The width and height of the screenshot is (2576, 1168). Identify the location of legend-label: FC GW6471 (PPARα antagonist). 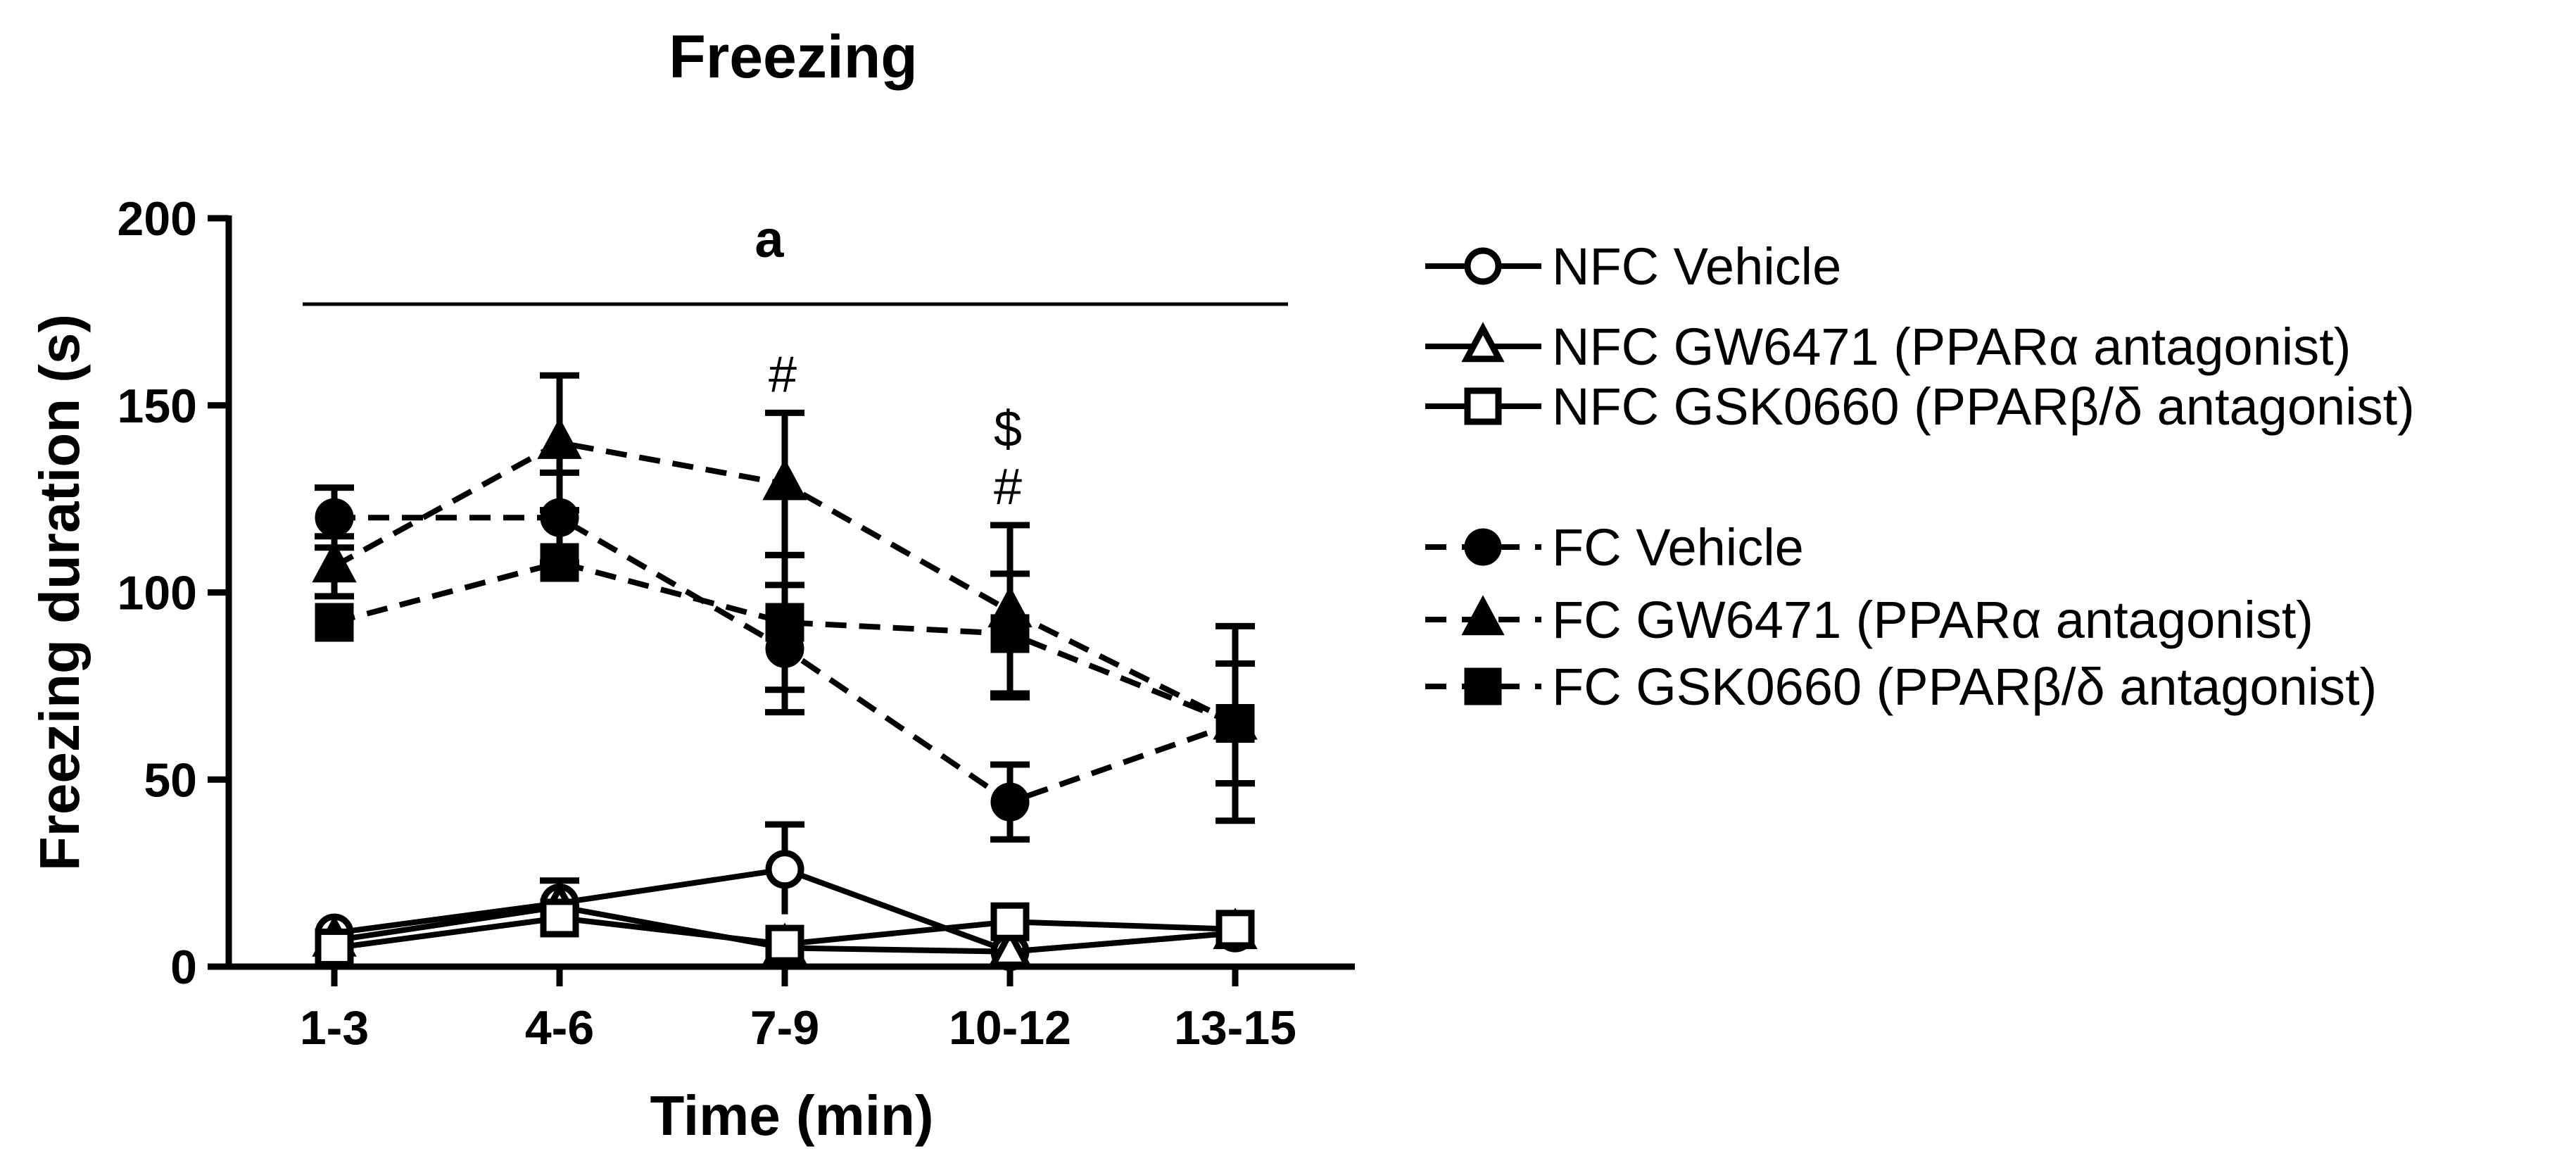
(1932, 620).